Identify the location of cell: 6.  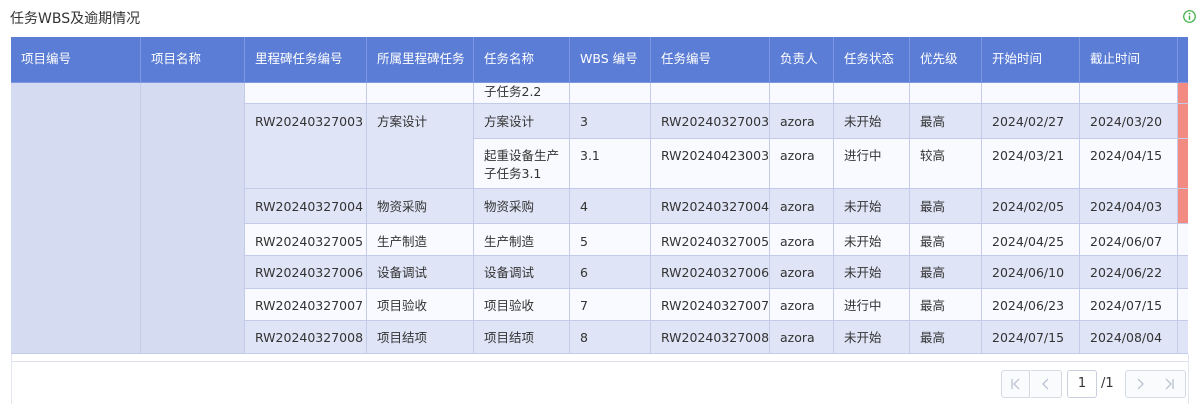
(610, 272).